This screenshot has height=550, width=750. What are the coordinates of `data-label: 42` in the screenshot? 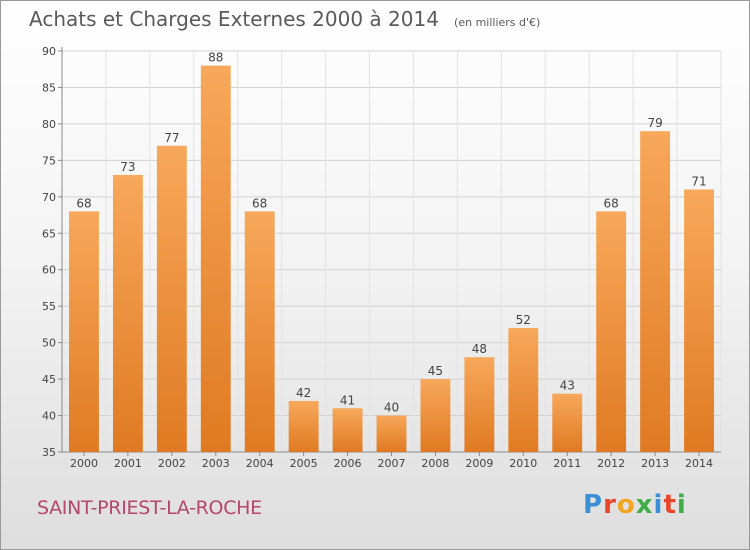 It's located at (303, 393).